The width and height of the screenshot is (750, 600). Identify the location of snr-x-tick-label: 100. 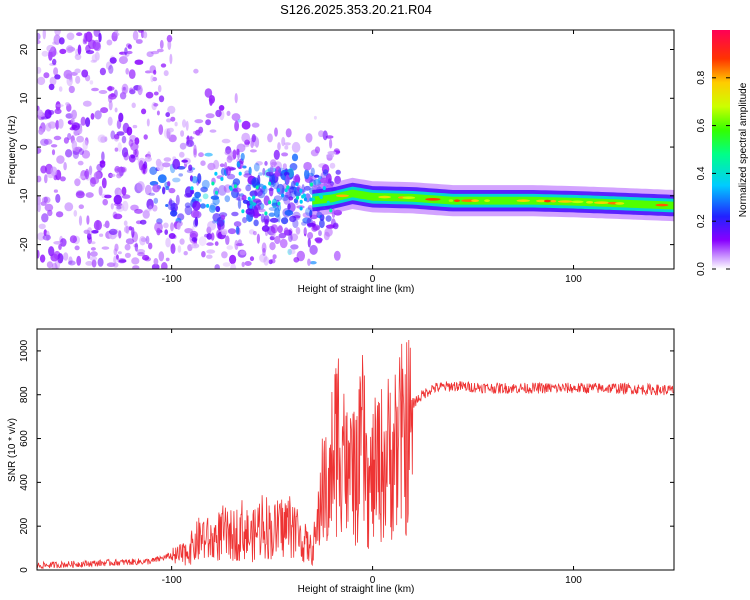
(573, 580).